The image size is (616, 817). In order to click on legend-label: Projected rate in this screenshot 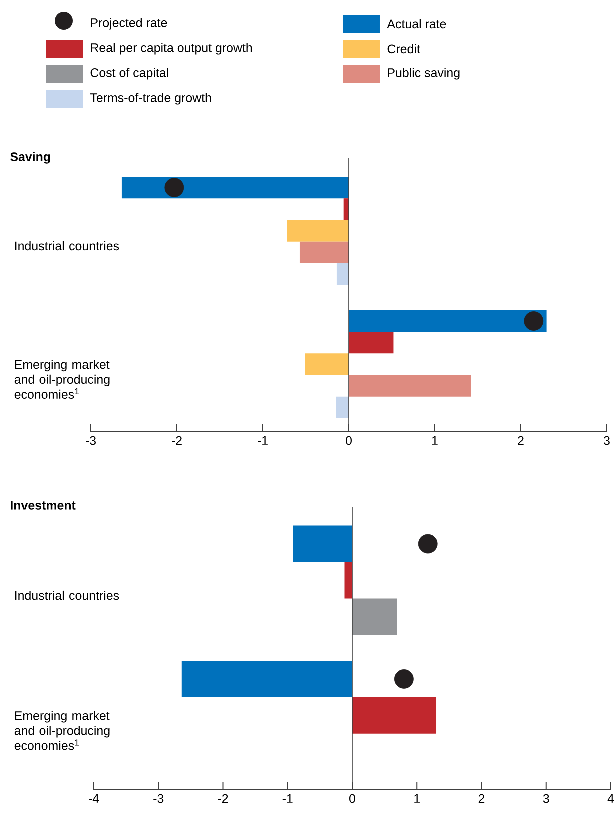, I will do `click(129, 24)`.